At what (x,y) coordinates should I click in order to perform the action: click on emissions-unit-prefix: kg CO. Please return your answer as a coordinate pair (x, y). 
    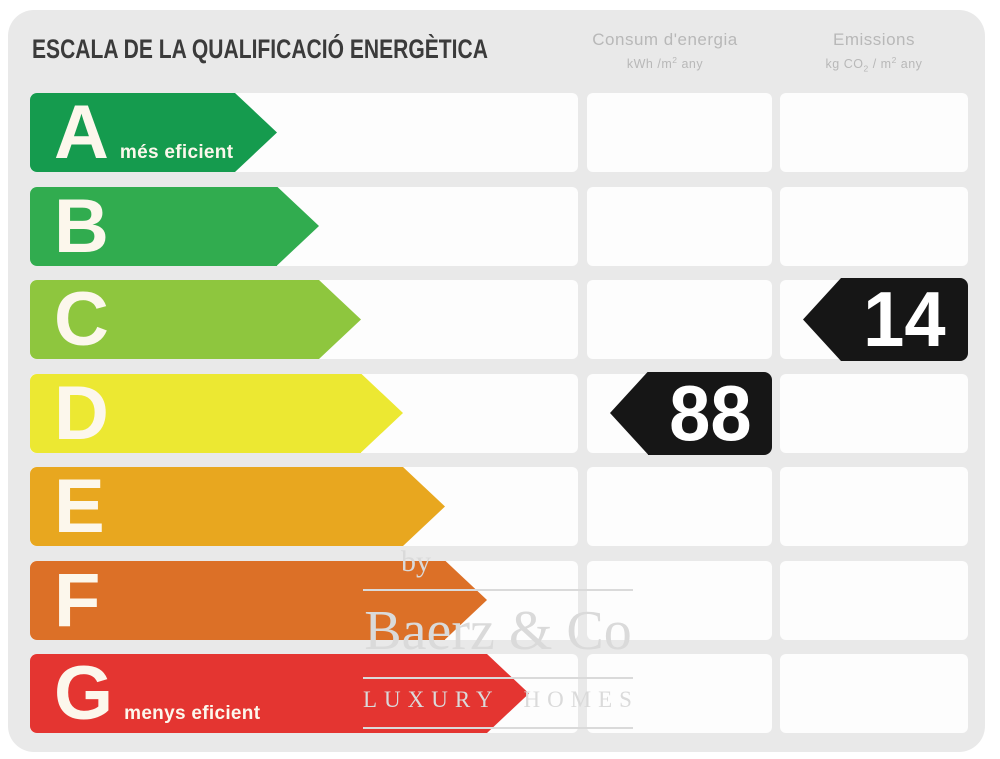
    Looking at the image, I should click on (844, 64).